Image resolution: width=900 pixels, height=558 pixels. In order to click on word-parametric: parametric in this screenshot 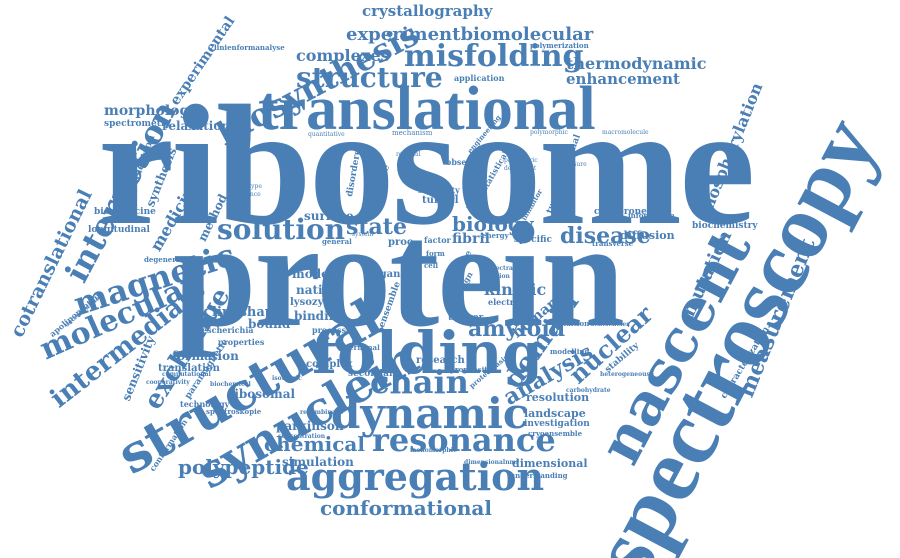, I will do `click(521, 160)`.